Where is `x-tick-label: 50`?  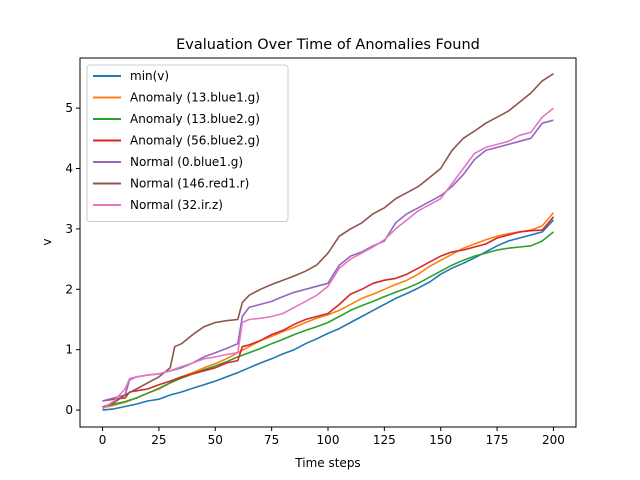
x-tick-label: 50 is located at coordinates (215, 440).